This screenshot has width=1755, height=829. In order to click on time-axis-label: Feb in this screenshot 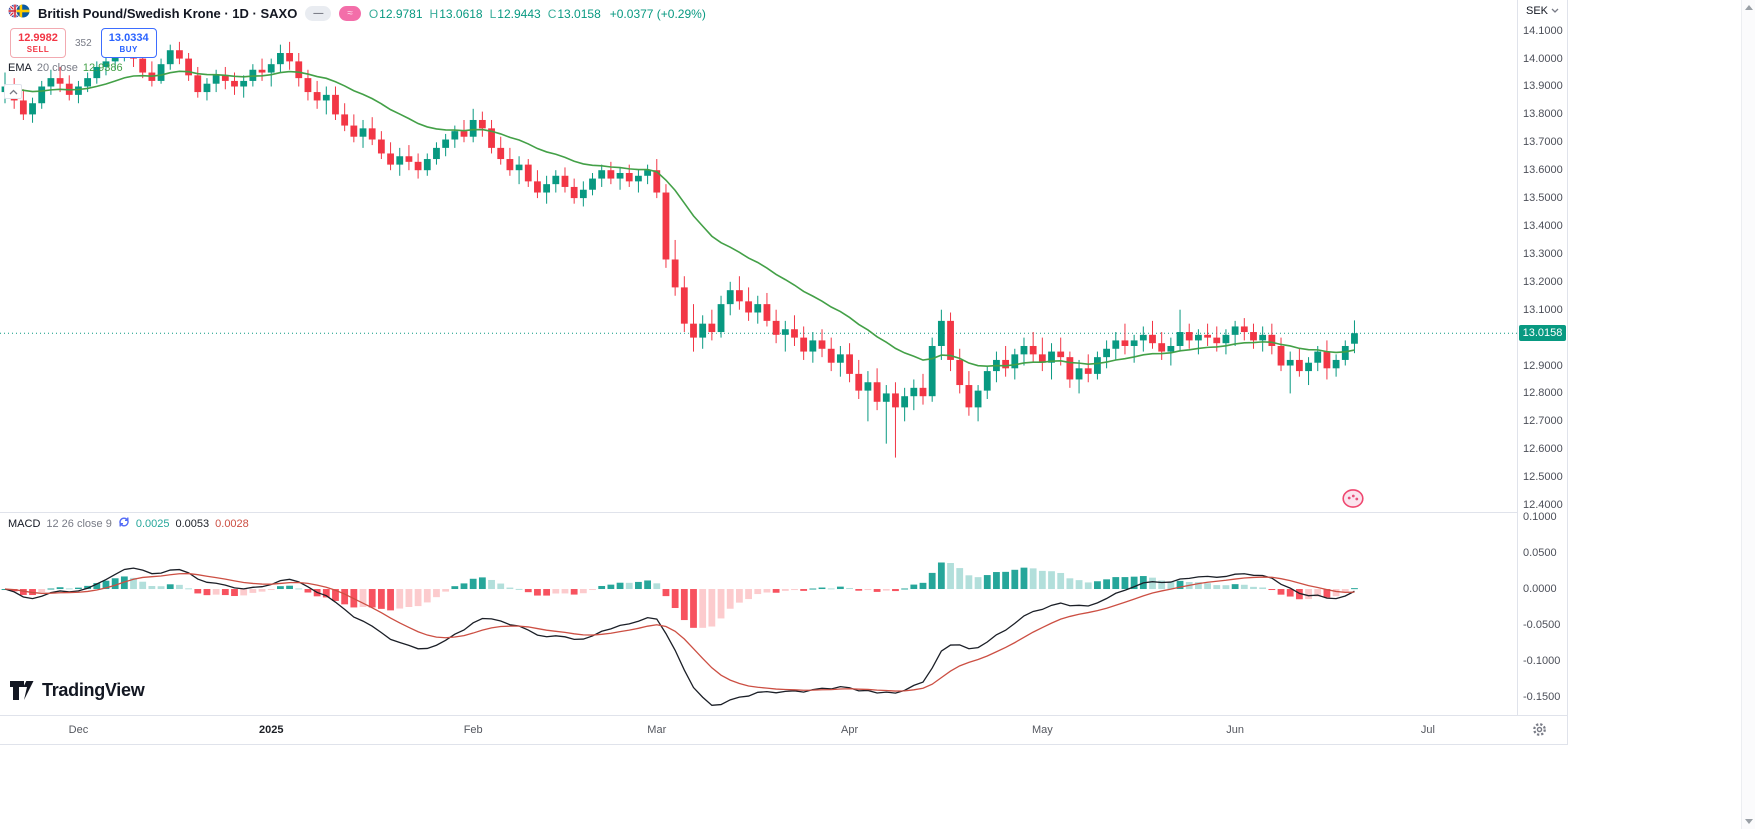, I will do `click(473, 730)`.